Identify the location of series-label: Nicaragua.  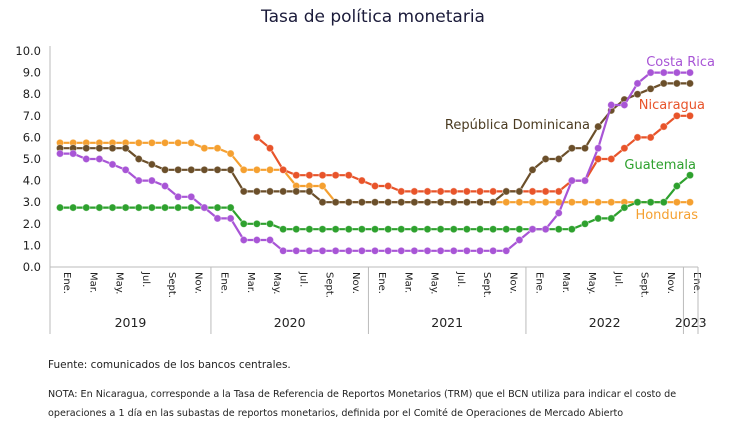
(672, 105).